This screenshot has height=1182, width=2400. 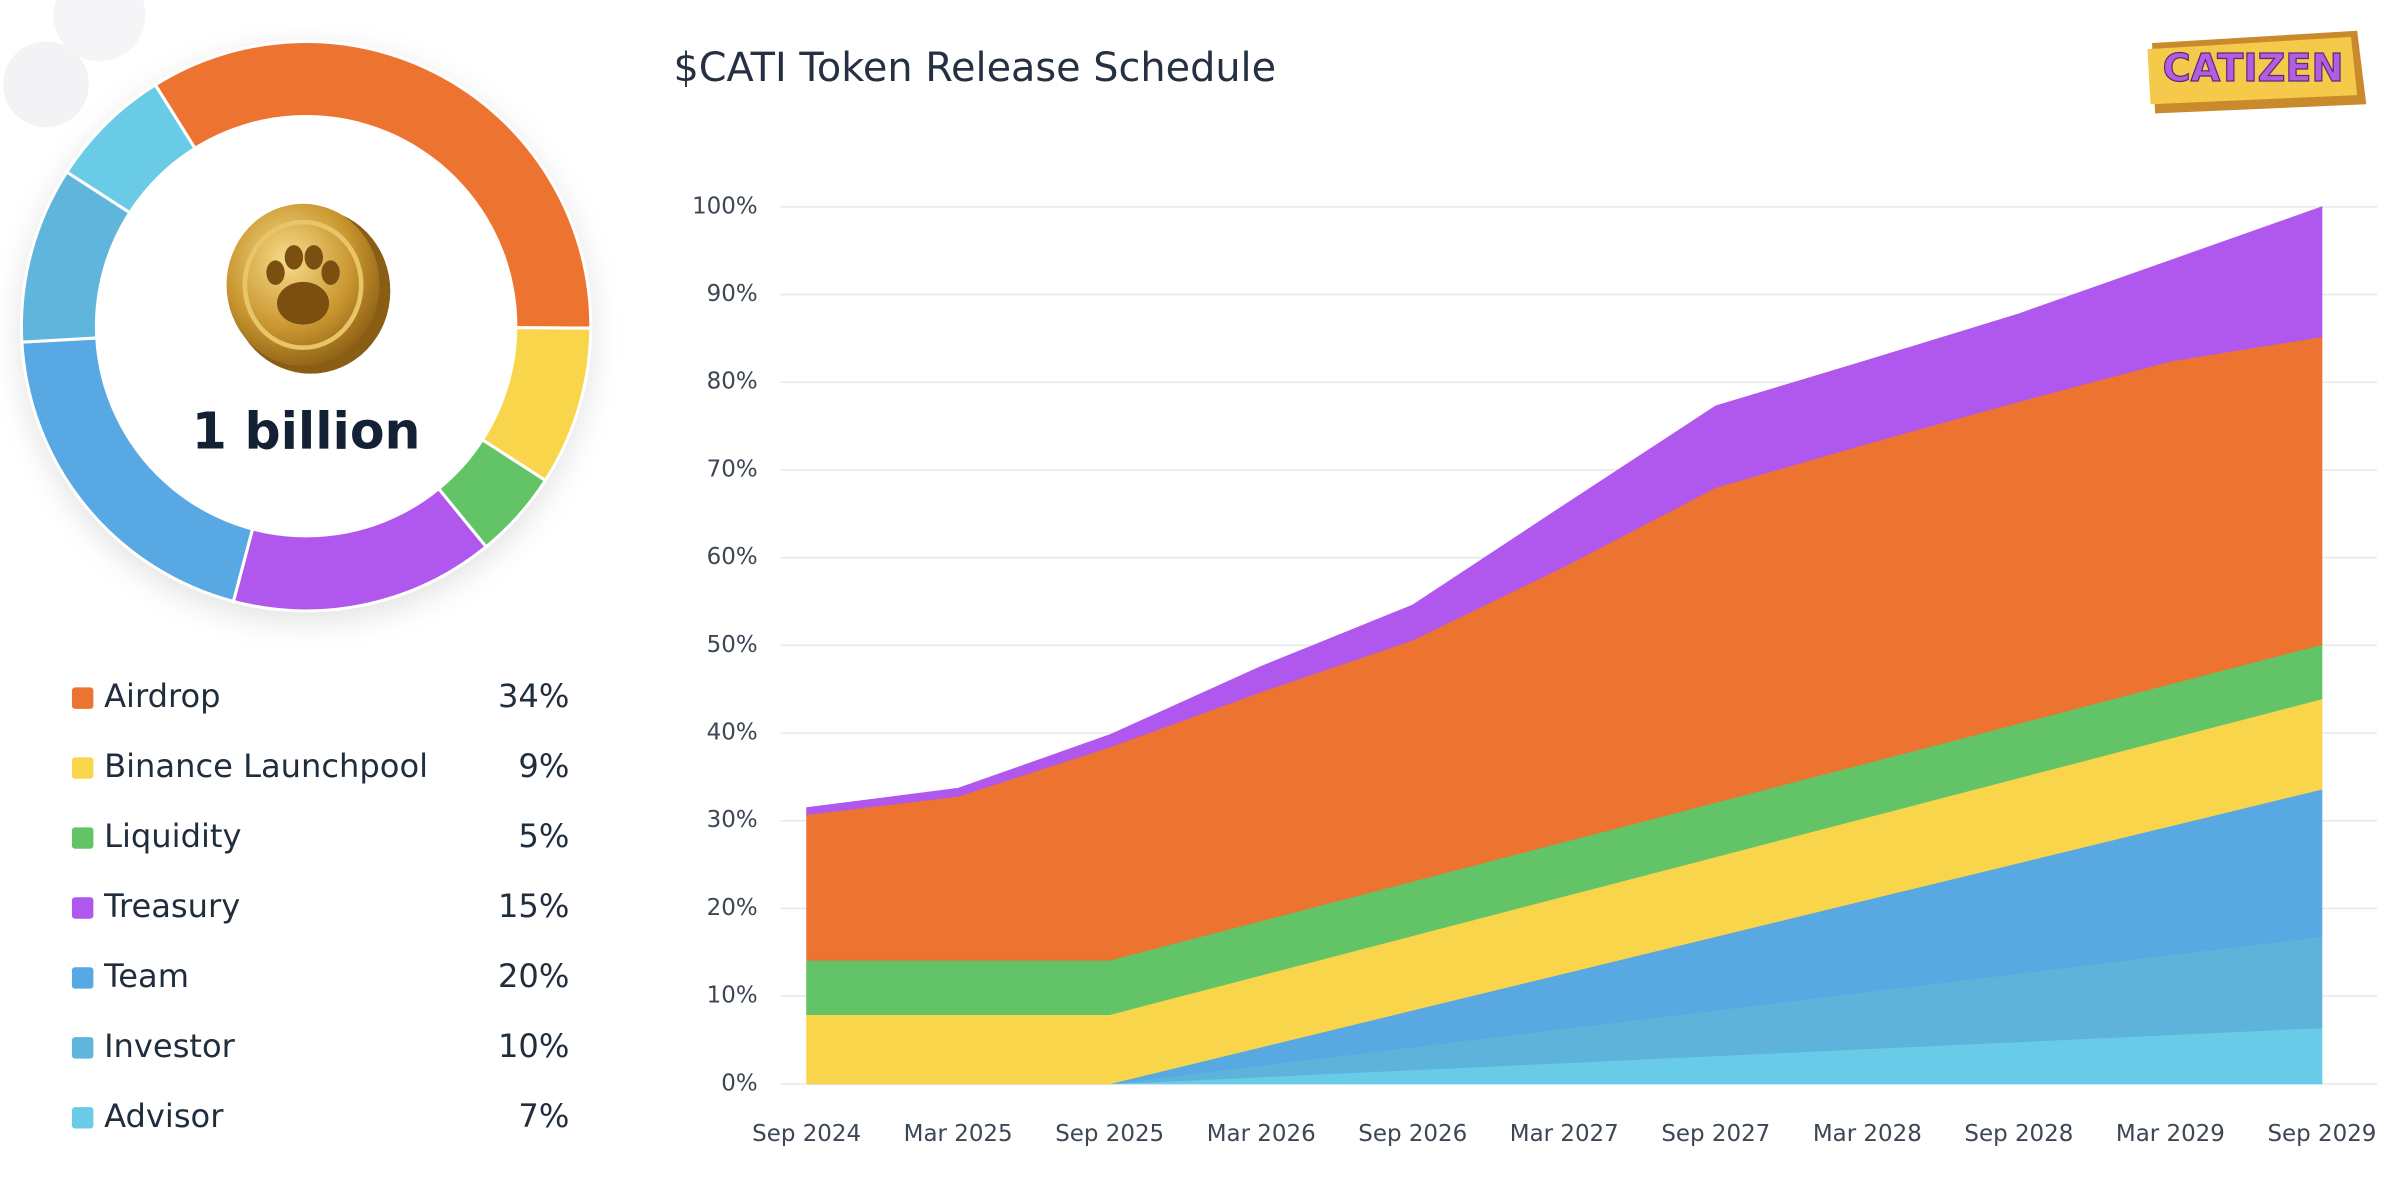 I want to click on y-tick-label: 20%, so click(x=732, y=908).